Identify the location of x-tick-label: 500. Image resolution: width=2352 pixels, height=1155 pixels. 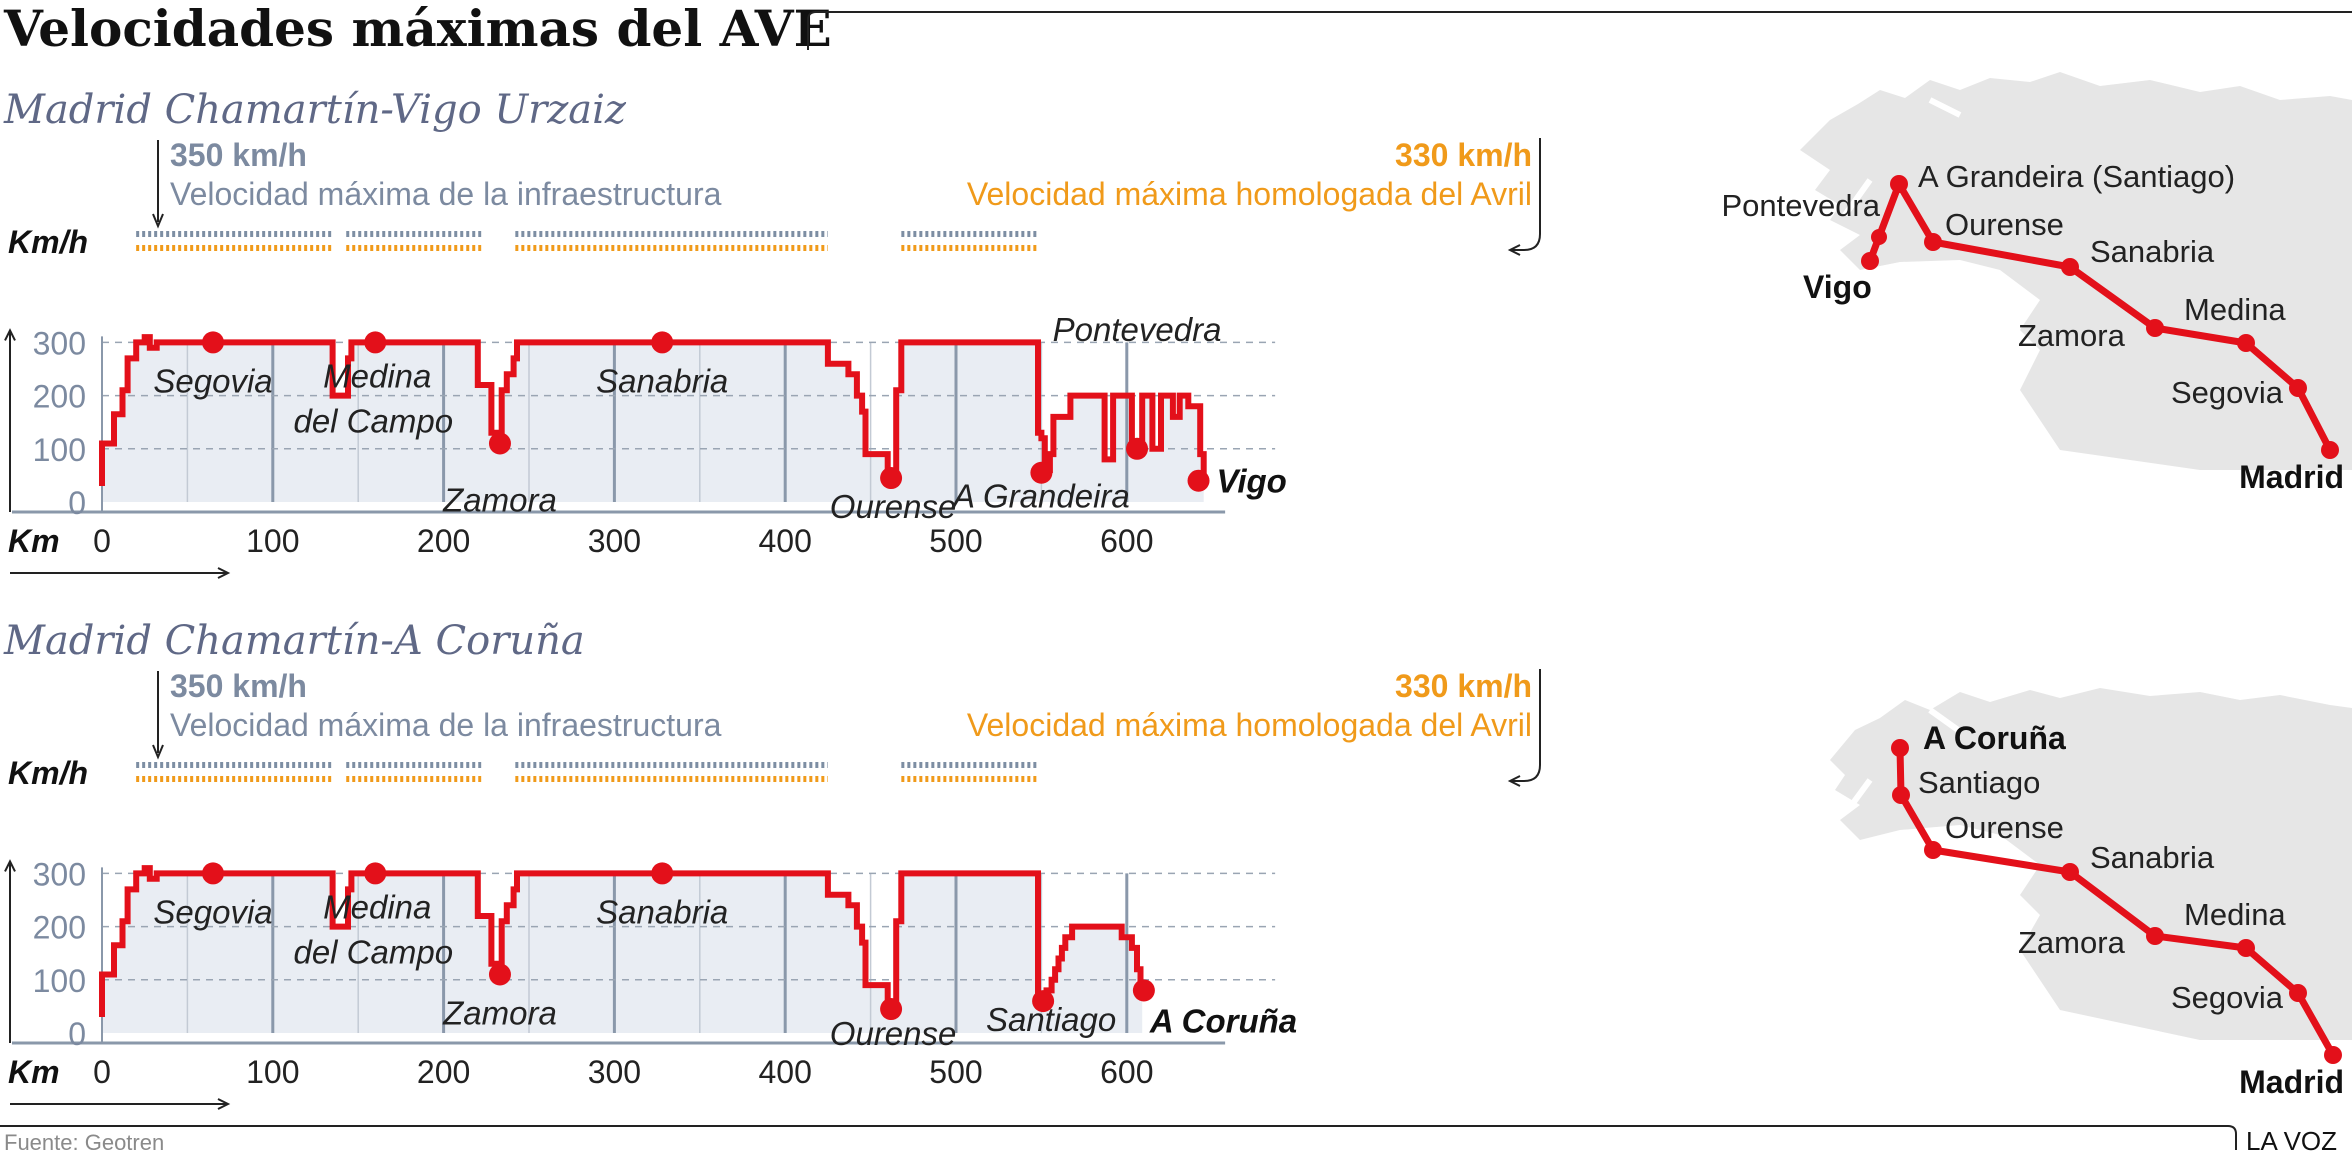
(955, 541).